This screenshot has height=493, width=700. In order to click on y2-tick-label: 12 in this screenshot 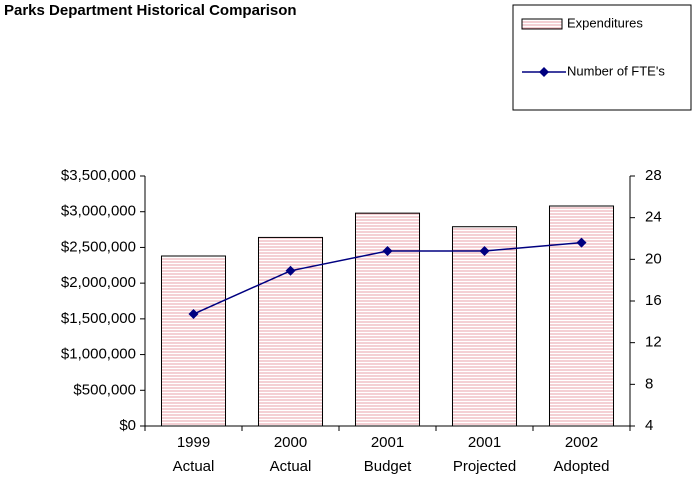, I will do `click(653, 342)`.